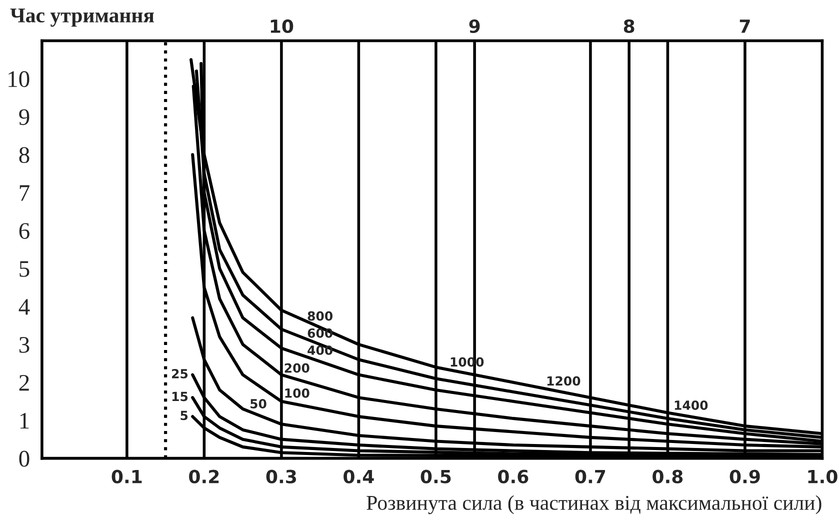 The image size is (839, 522). I want to click on y-tick-label: 4, so click(24, 307).